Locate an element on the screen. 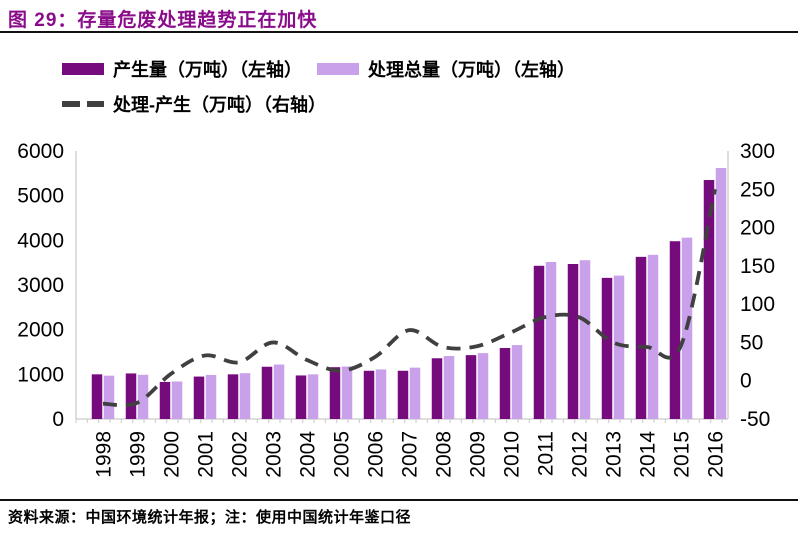 The height and width of the screenshot is (538, 798). x-axis-label: 2005 is located at coordinates (342, 454).